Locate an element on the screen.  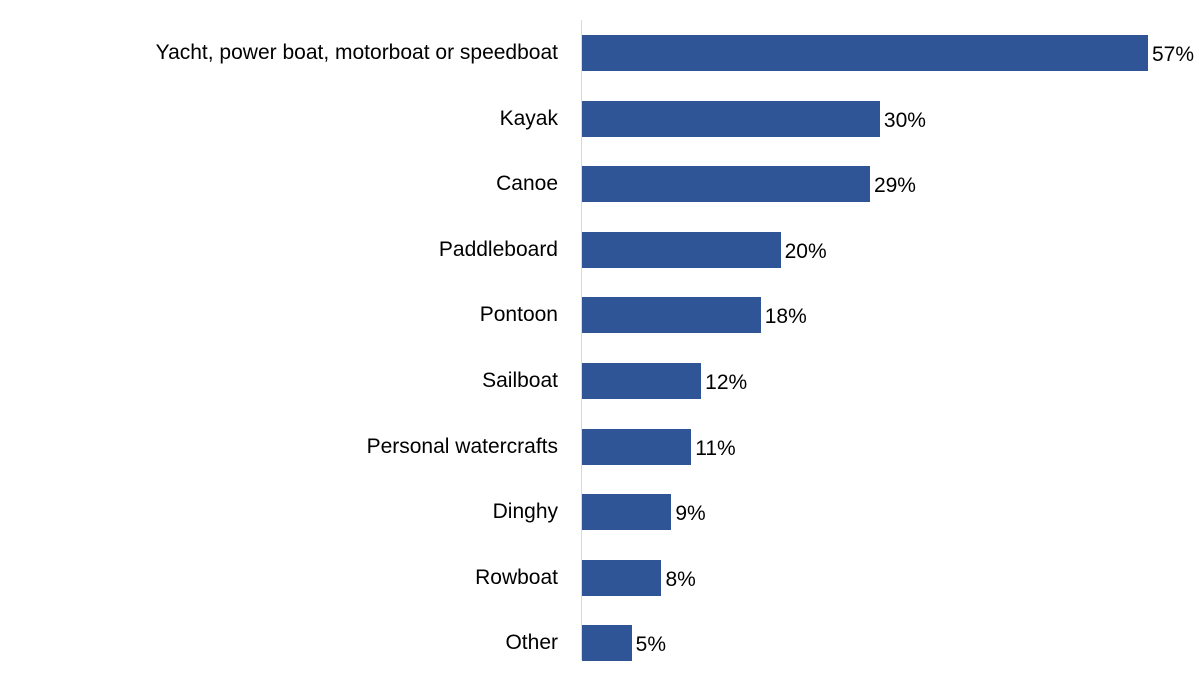
bar-row: Pontoon 18% is located at coordinates (600, 315).